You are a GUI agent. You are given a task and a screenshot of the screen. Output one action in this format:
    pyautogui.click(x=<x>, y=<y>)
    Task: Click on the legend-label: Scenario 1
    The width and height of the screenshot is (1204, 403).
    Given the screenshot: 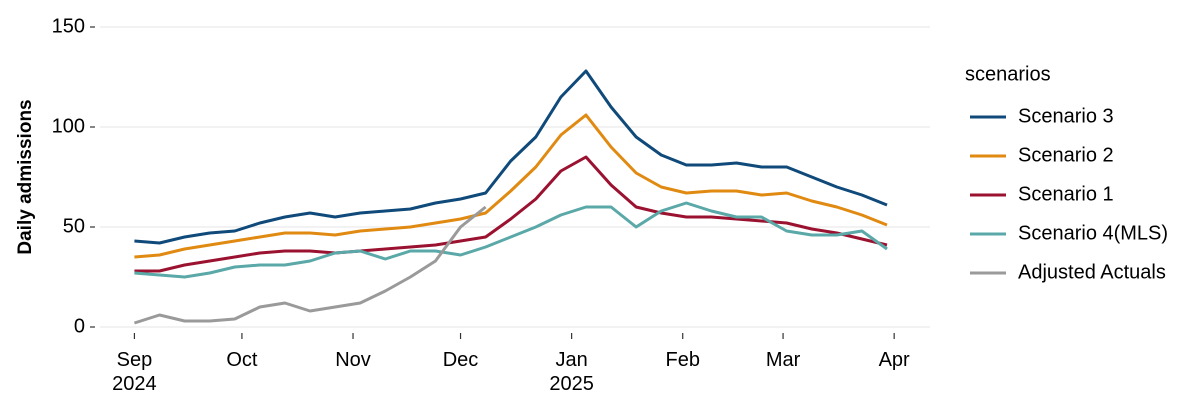 What is the action you would take?
    pyautogui.click(x=1066, y=194)
    